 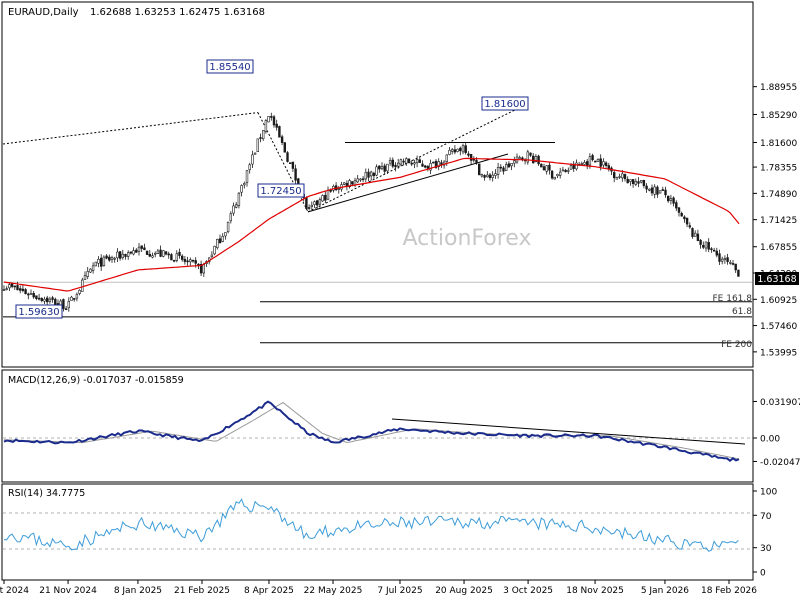 I want to click on price-tick-label: 1.53995, so click(x=778, y=353).